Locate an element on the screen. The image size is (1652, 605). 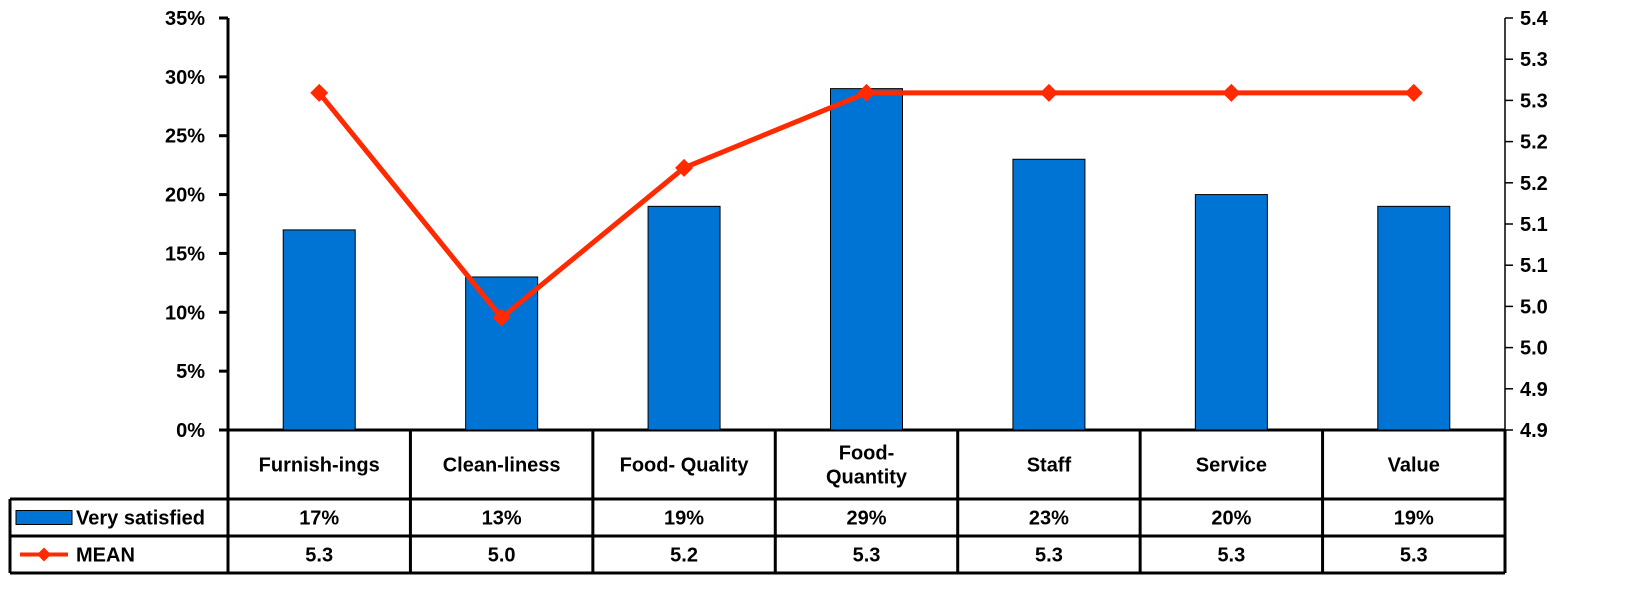
table-value-very-satisfied: 23% is located at coordinates (1049, 519).